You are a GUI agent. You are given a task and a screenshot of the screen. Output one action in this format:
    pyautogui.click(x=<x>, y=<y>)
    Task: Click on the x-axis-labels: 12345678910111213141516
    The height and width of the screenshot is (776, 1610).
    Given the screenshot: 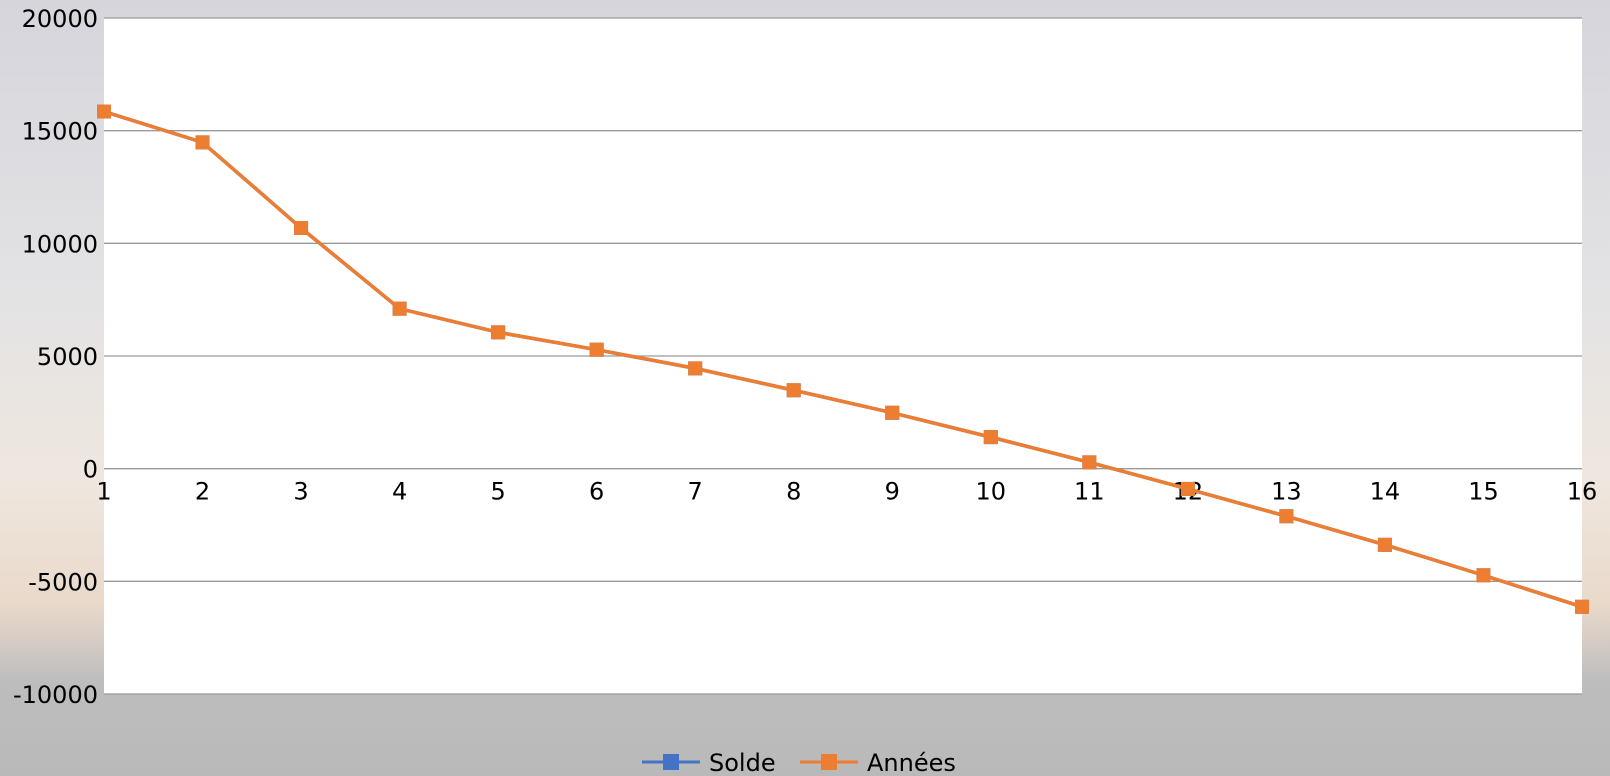 What is the action you would take?
    pyautogui.click(x=846, y=492)
    